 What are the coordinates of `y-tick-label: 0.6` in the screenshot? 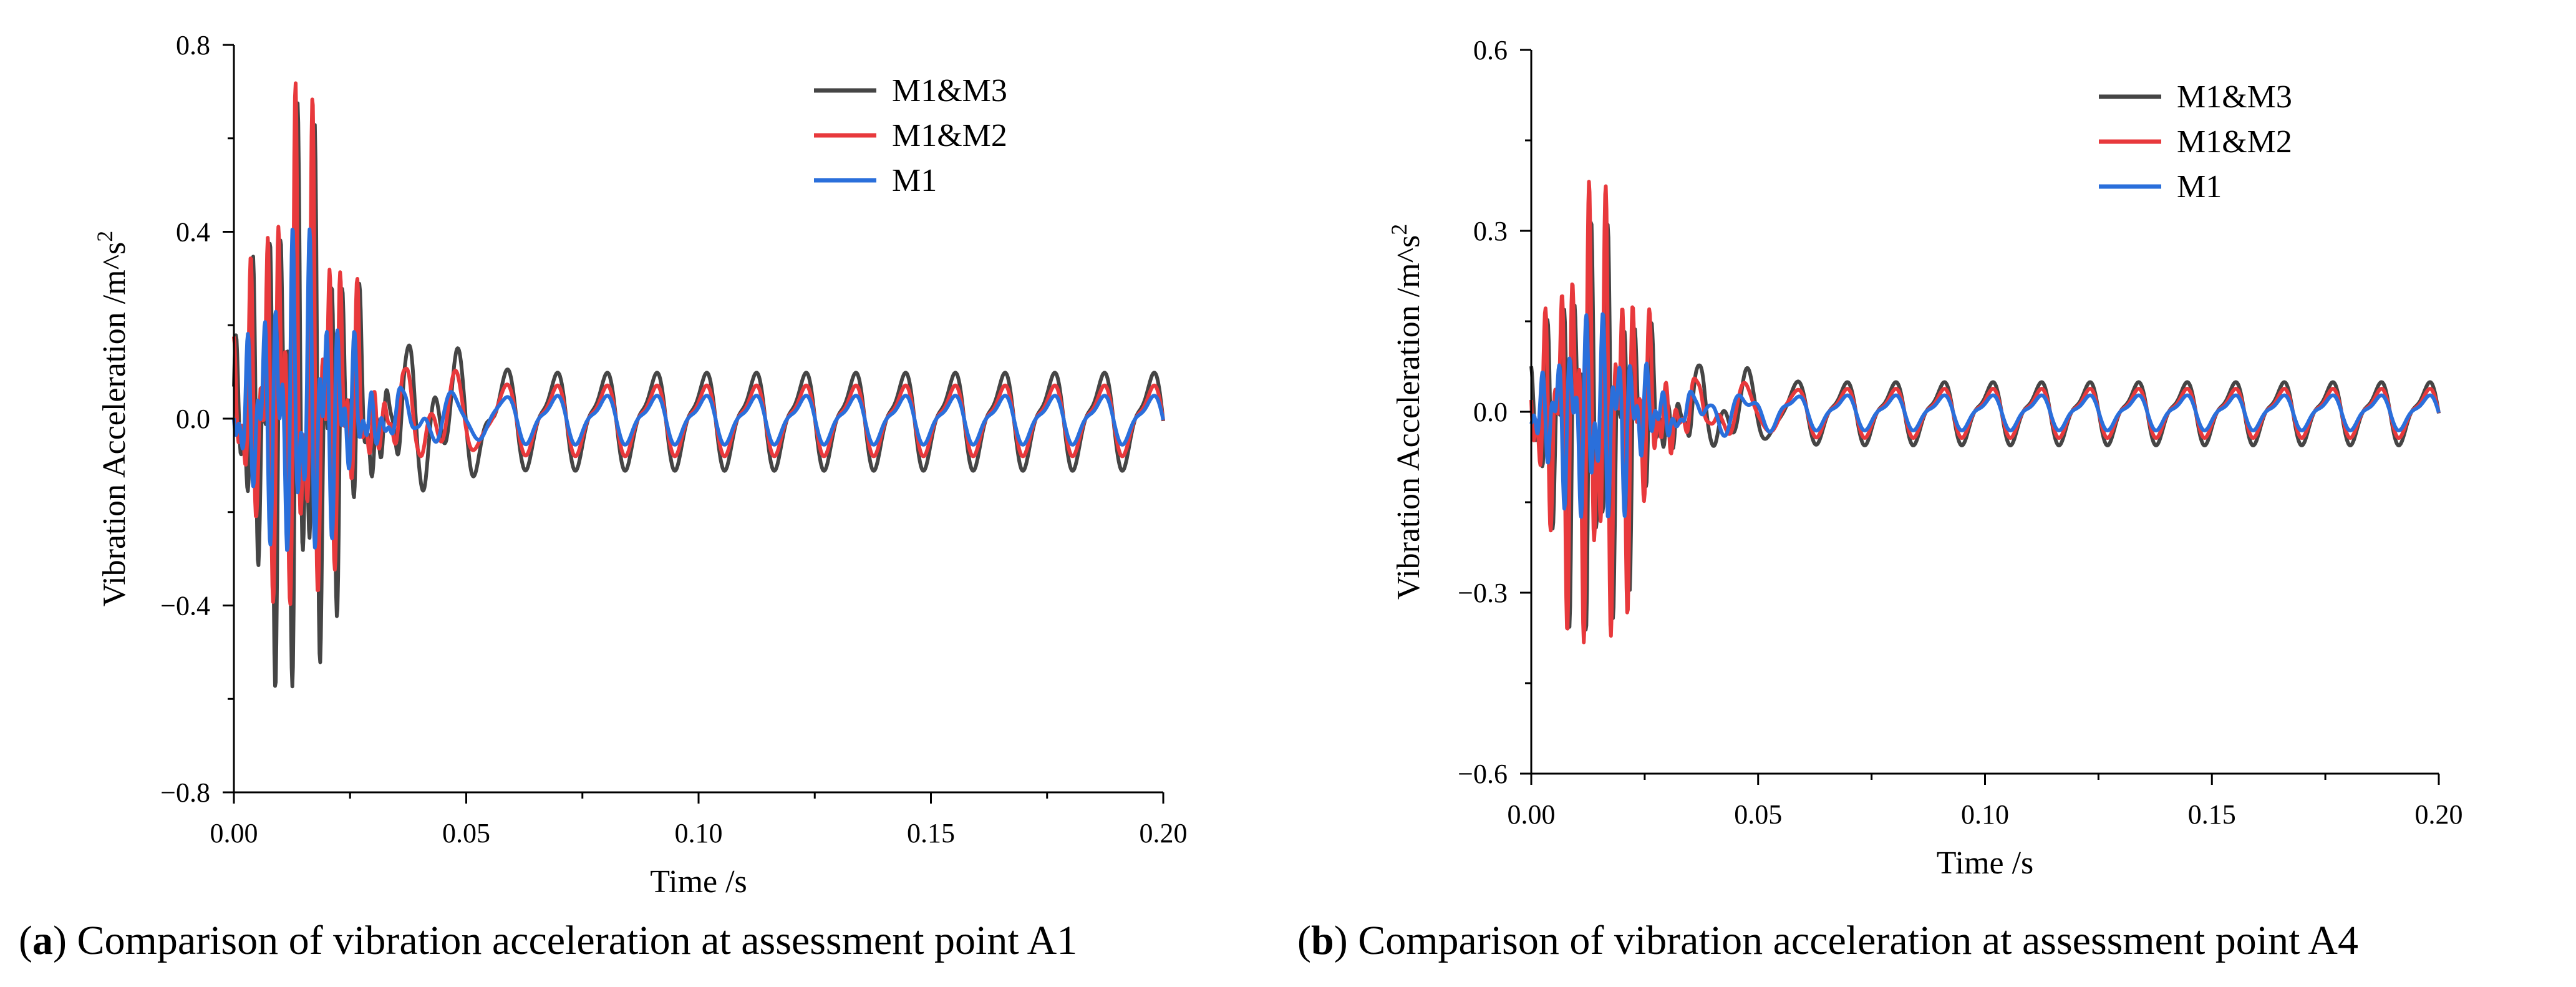 It's located at (1490, 50).